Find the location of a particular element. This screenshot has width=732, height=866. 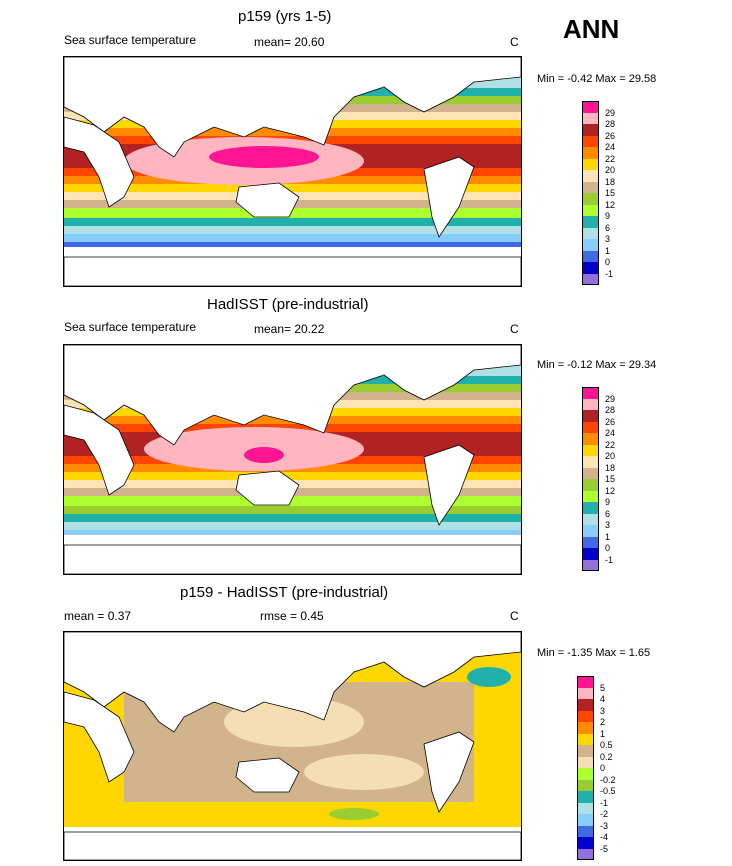

variable-label-obs: Sea surface temperature is located at coordinates (130, 327).